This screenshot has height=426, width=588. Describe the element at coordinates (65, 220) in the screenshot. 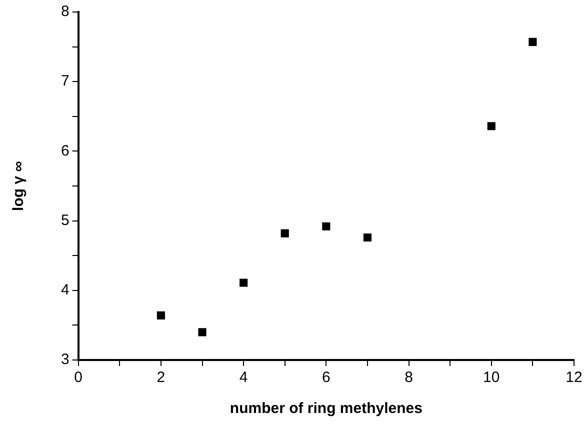

I see `y-tick-label: 5` at that location.